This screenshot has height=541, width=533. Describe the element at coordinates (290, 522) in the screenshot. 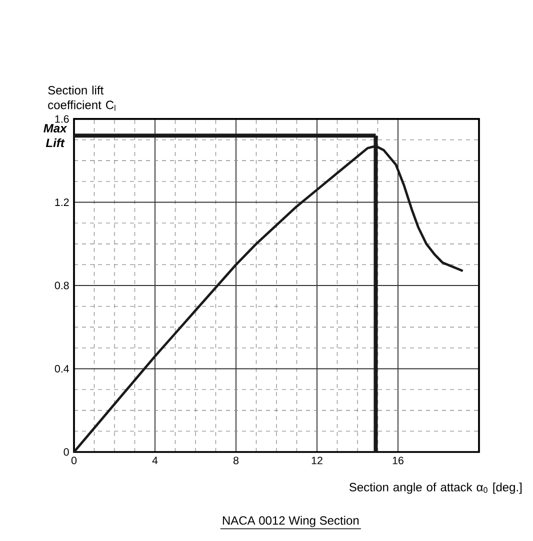

I see `text: NACA 0012 Wing Section` at that location.